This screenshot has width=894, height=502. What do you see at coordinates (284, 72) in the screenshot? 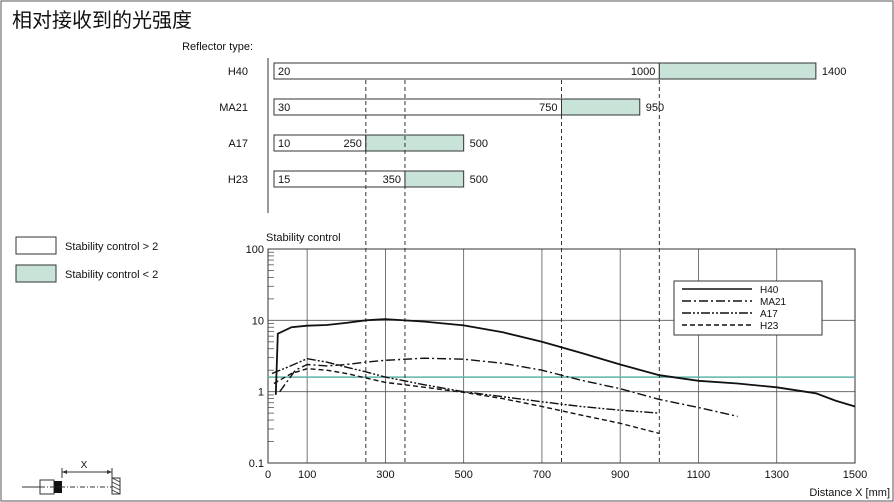
I see `bar-min-label-h40: 20` at bounding box center [284, 72].